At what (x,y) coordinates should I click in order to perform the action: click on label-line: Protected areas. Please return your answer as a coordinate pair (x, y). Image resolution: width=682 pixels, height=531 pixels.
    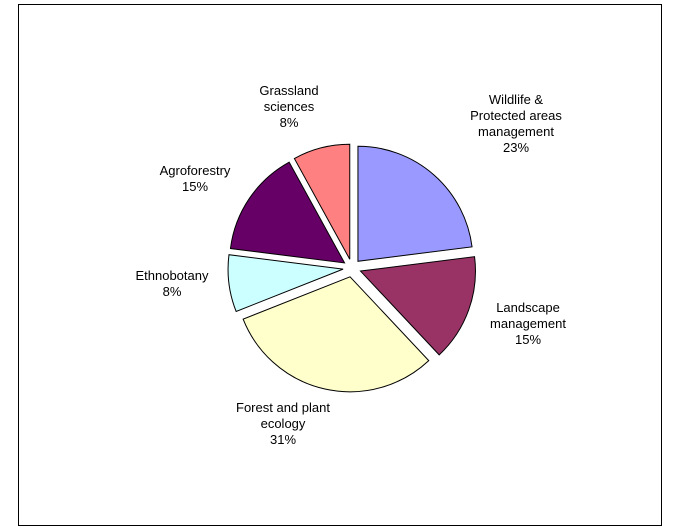
    Looking at the image, I should click on (516, 115).